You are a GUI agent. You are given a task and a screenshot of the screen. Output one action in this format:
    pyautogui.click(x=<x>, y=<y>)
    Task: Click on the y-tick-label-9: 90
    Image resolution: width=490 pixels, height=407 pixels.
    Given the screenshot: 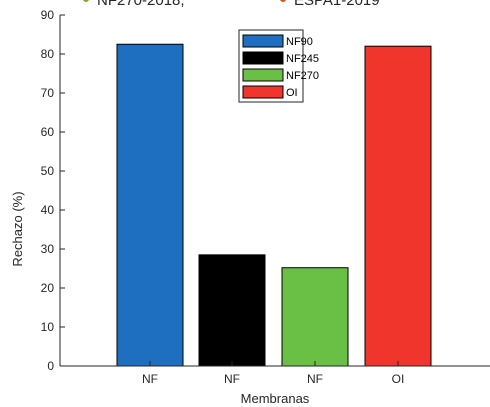 What is the action you would take?
    pyautogui.click(x=48, y=15)
    